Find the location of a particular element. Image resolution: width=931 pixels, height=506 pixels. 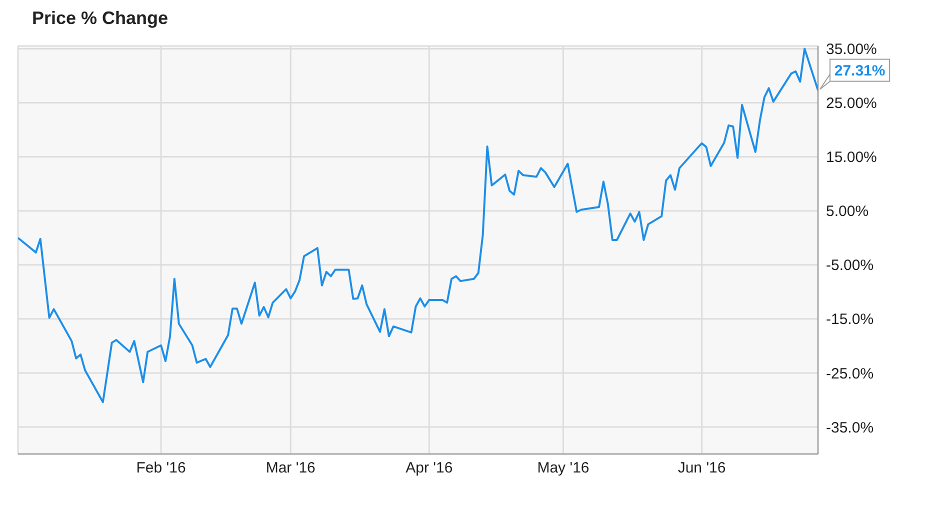

y-tick-label: 15.00% is located at coordinates (851, 157).